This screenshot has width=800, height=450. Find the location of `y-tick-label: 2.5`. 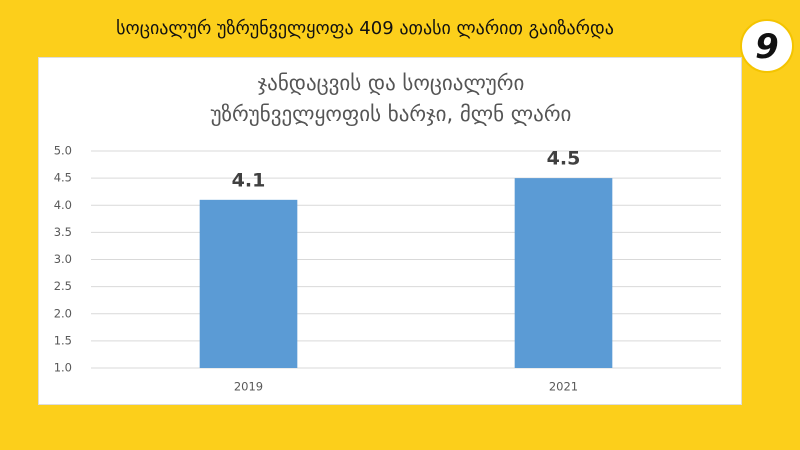

y-tick-label: 2.5 is located at coordinates (63, 286).